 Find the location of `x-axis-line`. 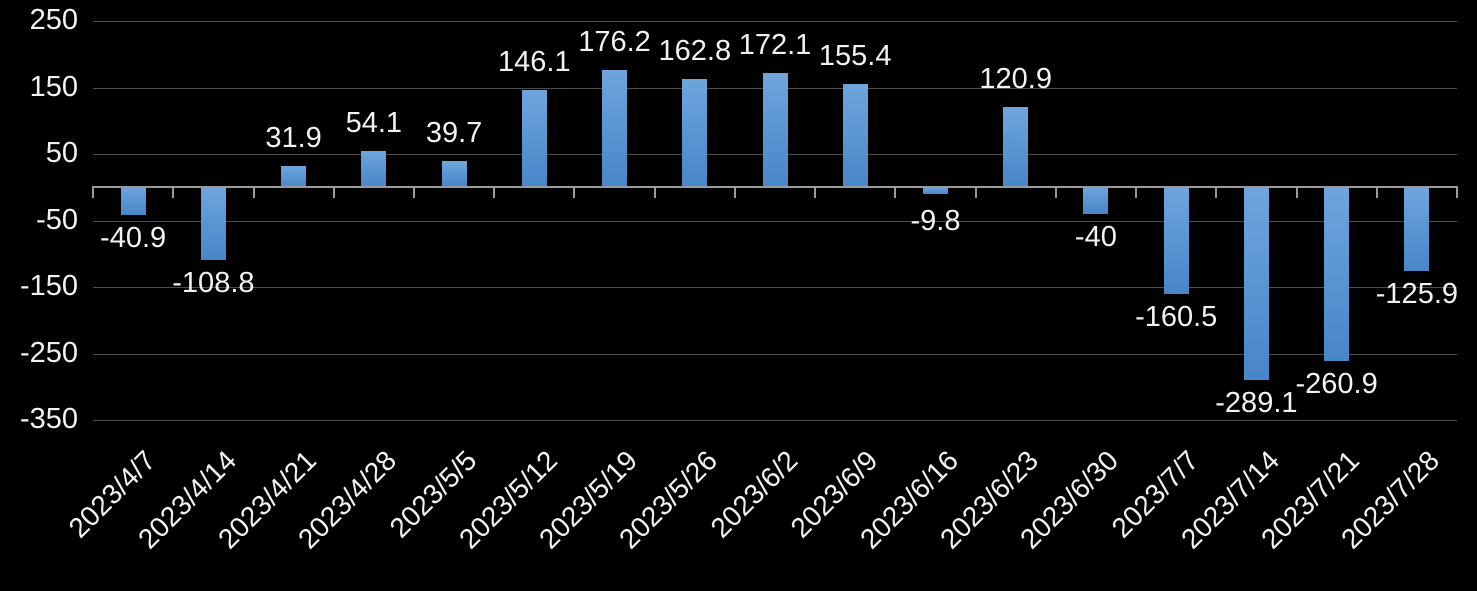

x-axis-line is located at coordinates (775, 187).